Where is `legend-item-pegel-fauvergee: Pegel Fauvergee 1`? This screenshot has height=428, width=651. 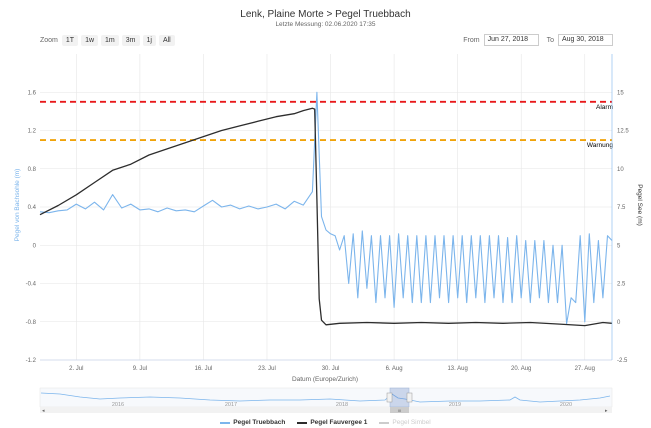
legend-item-pegel-fauvergee: Pegel Fauvergee 1 is located at coordinates (332, 422).